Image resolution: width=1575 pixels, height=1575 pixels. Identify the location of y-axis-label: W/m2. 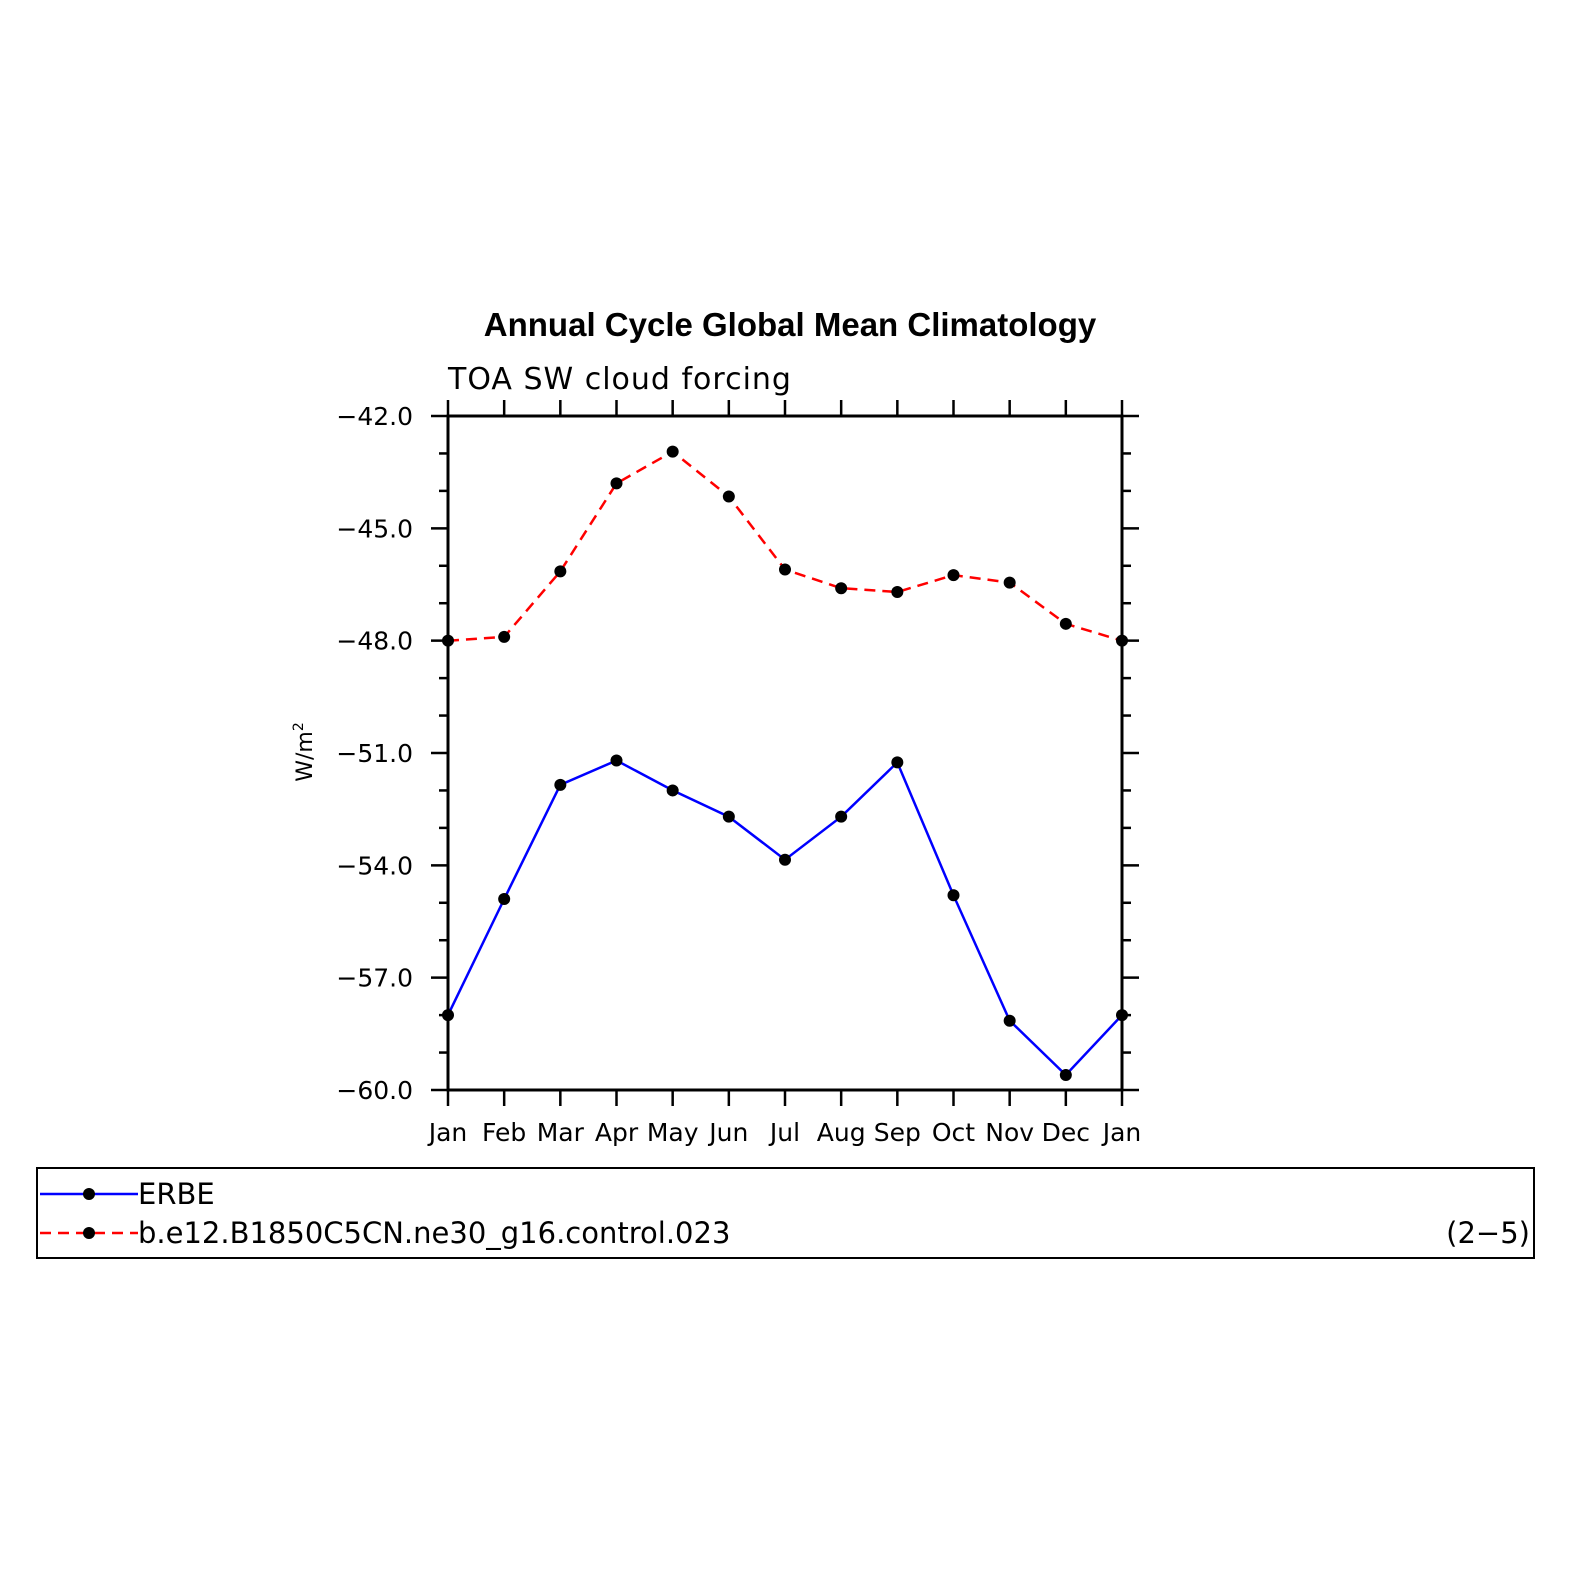
(304, 752).